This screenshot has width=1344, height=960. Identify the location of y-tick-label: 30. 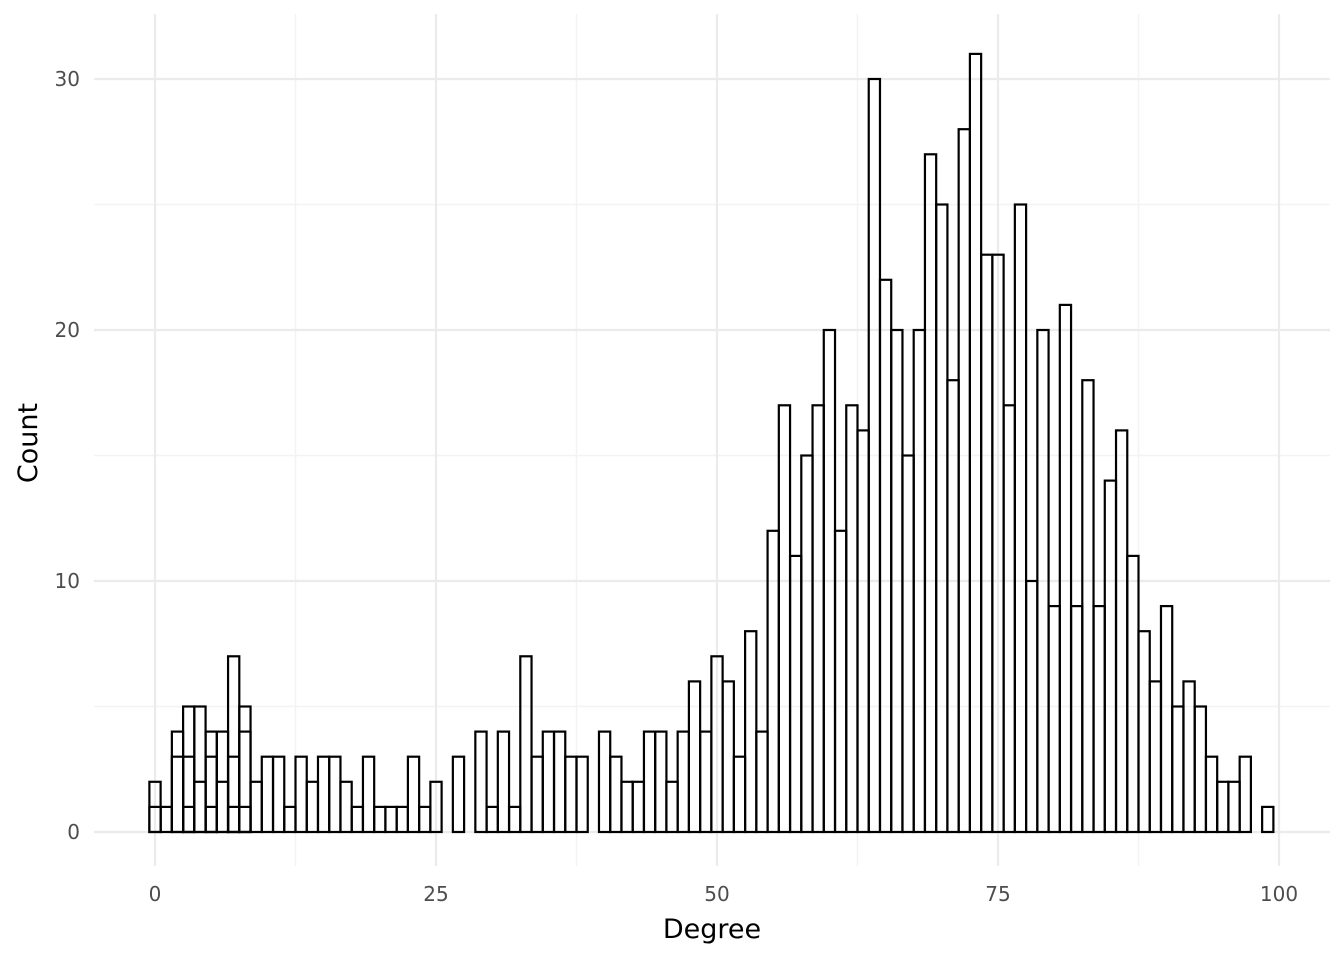
(67, 79).